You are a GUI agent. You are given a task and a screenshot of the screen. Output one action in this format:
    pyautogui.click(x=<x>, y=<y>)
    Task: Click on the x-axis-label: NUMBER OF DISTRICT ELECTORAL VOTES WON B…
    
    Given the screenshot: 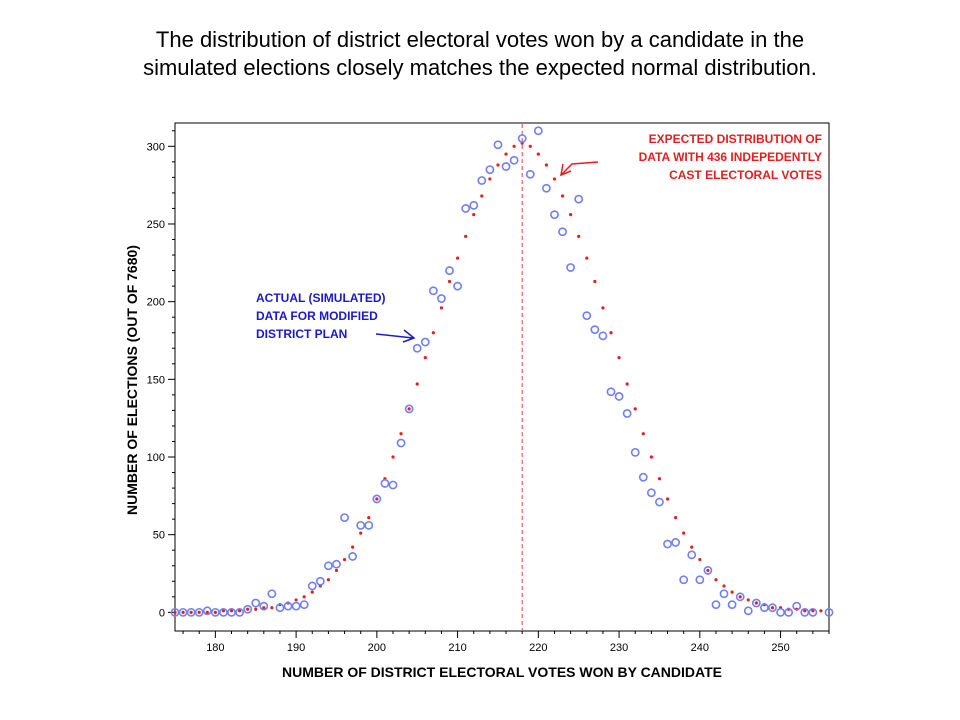 What is the action you would take?
    pyautogui.click(x=502, y=672)
    